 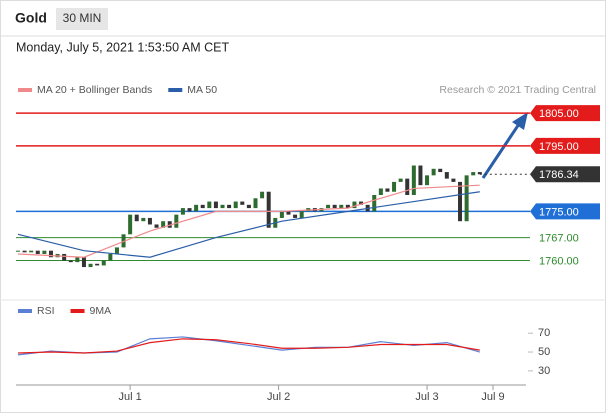 I want to click on timeframe-tab, so click(x=82, y=19).